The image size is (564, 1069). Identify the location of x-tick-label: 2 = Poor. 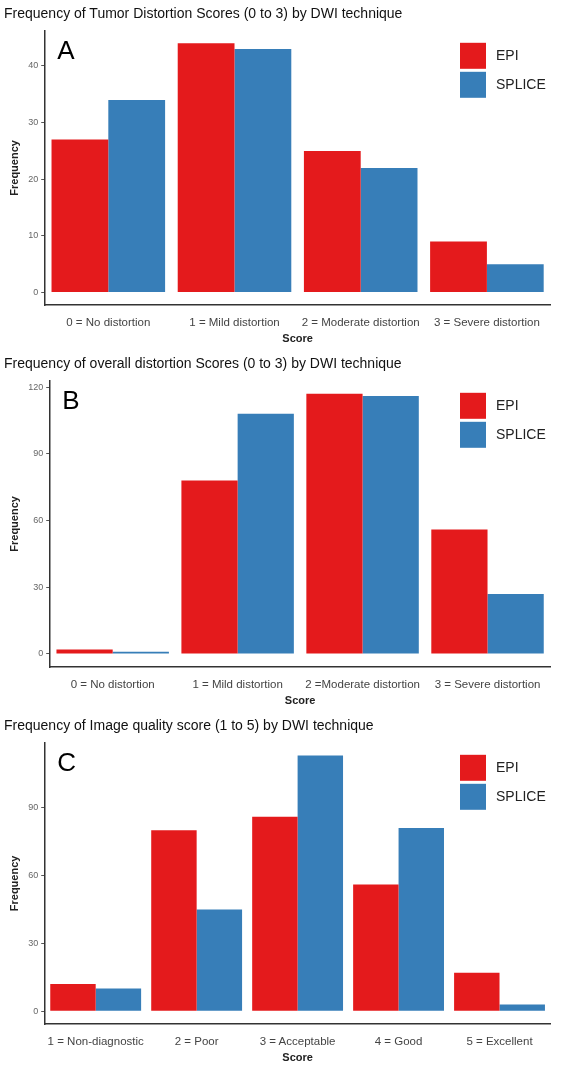
(196, 1041).